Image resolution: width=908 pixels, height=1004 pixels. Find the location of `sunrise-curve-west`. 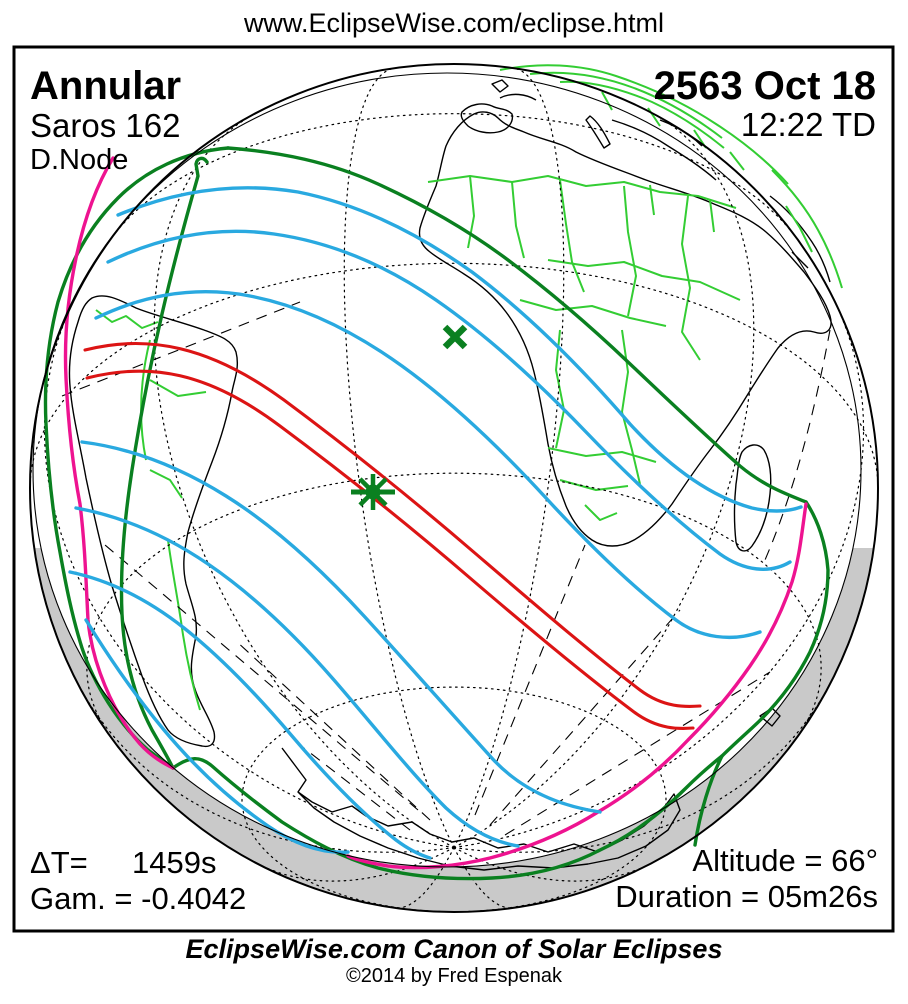

sunrise-curve-west is located at coordinates (164, 463).